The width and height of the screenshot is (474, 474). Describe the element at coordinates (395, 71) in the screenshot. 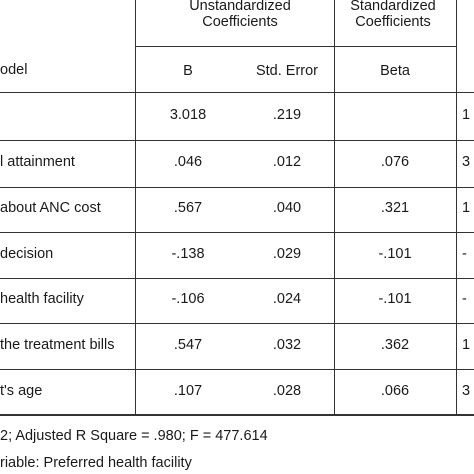

I see `beta-header: Beta` at that location.